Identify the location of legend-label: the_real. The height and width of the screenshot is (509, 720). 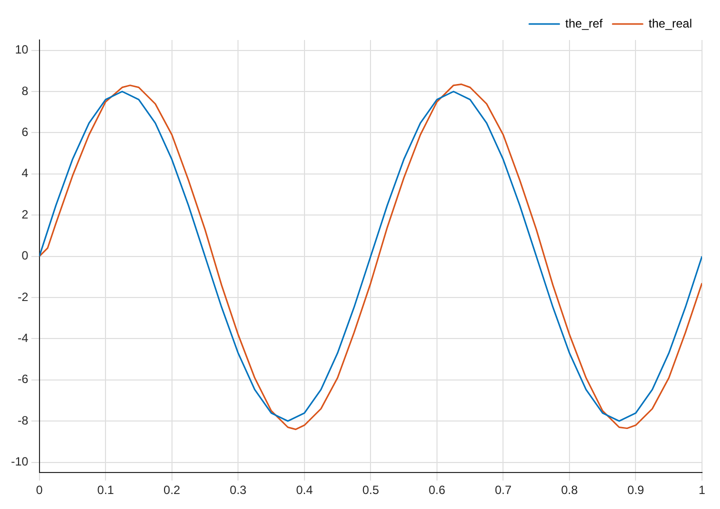
(670, 23).